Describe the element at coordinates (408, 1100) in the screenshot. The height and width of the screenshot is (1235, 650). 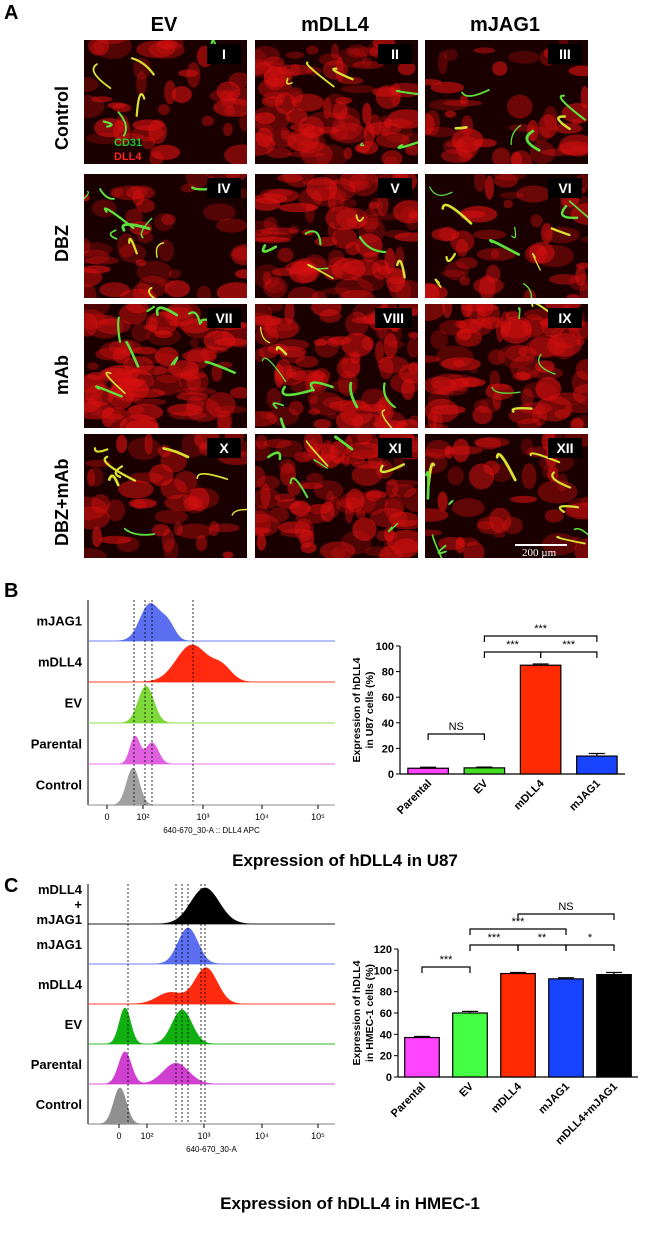
I see `bar-category-label: Parental` at that location.